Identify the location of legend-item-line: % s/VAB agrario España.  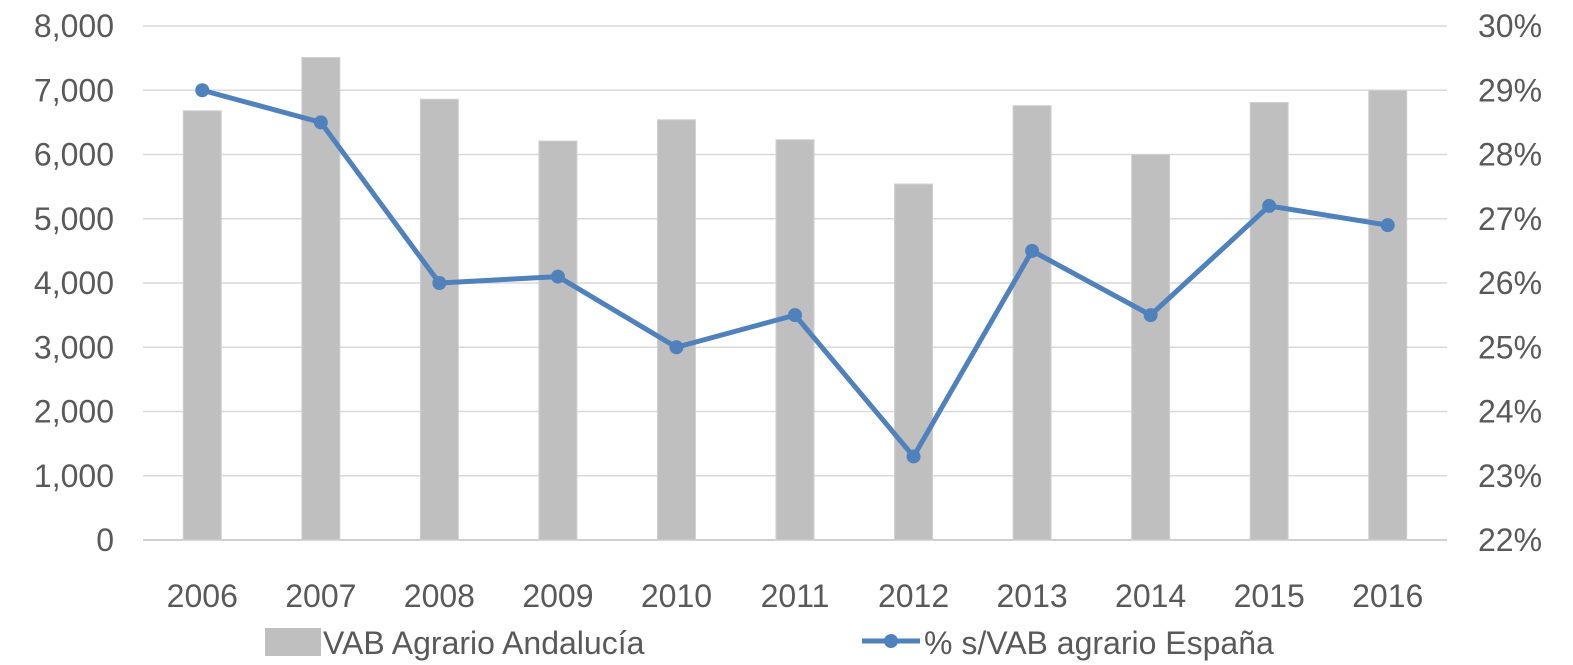
(1068, 643).